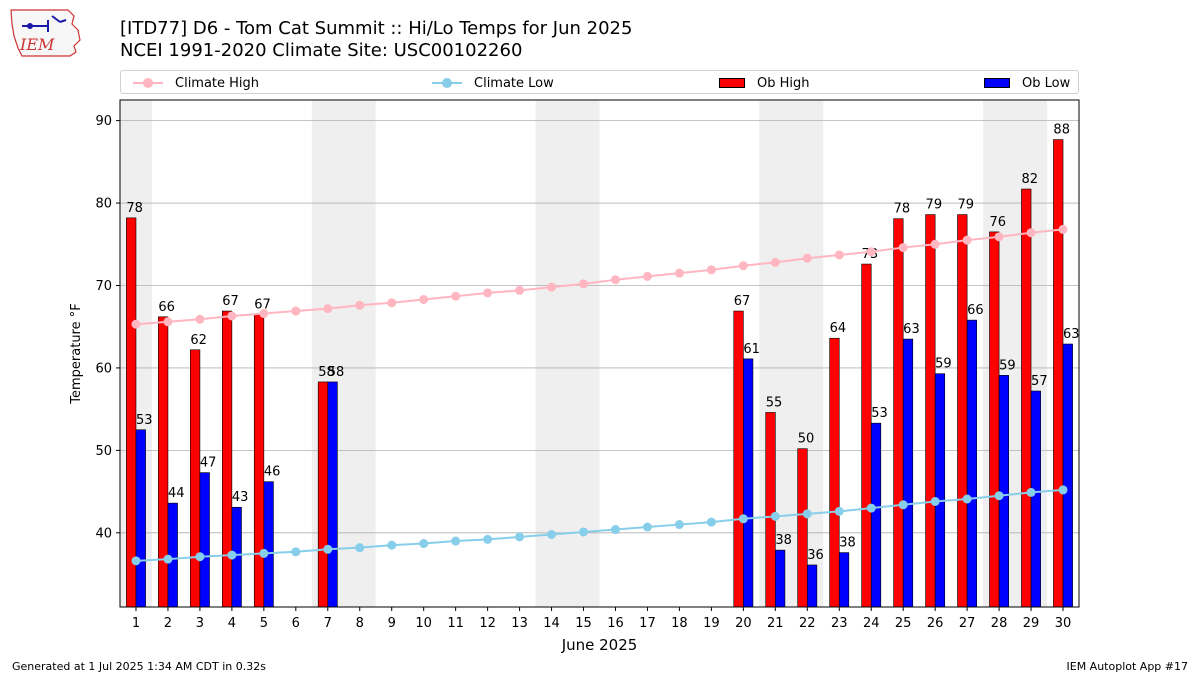 The image size is (1200, 675). What do you see at coordinates (647, 623) in the screenshot?
I see `x-tick-label: 17` at bounding box center [647, 623].